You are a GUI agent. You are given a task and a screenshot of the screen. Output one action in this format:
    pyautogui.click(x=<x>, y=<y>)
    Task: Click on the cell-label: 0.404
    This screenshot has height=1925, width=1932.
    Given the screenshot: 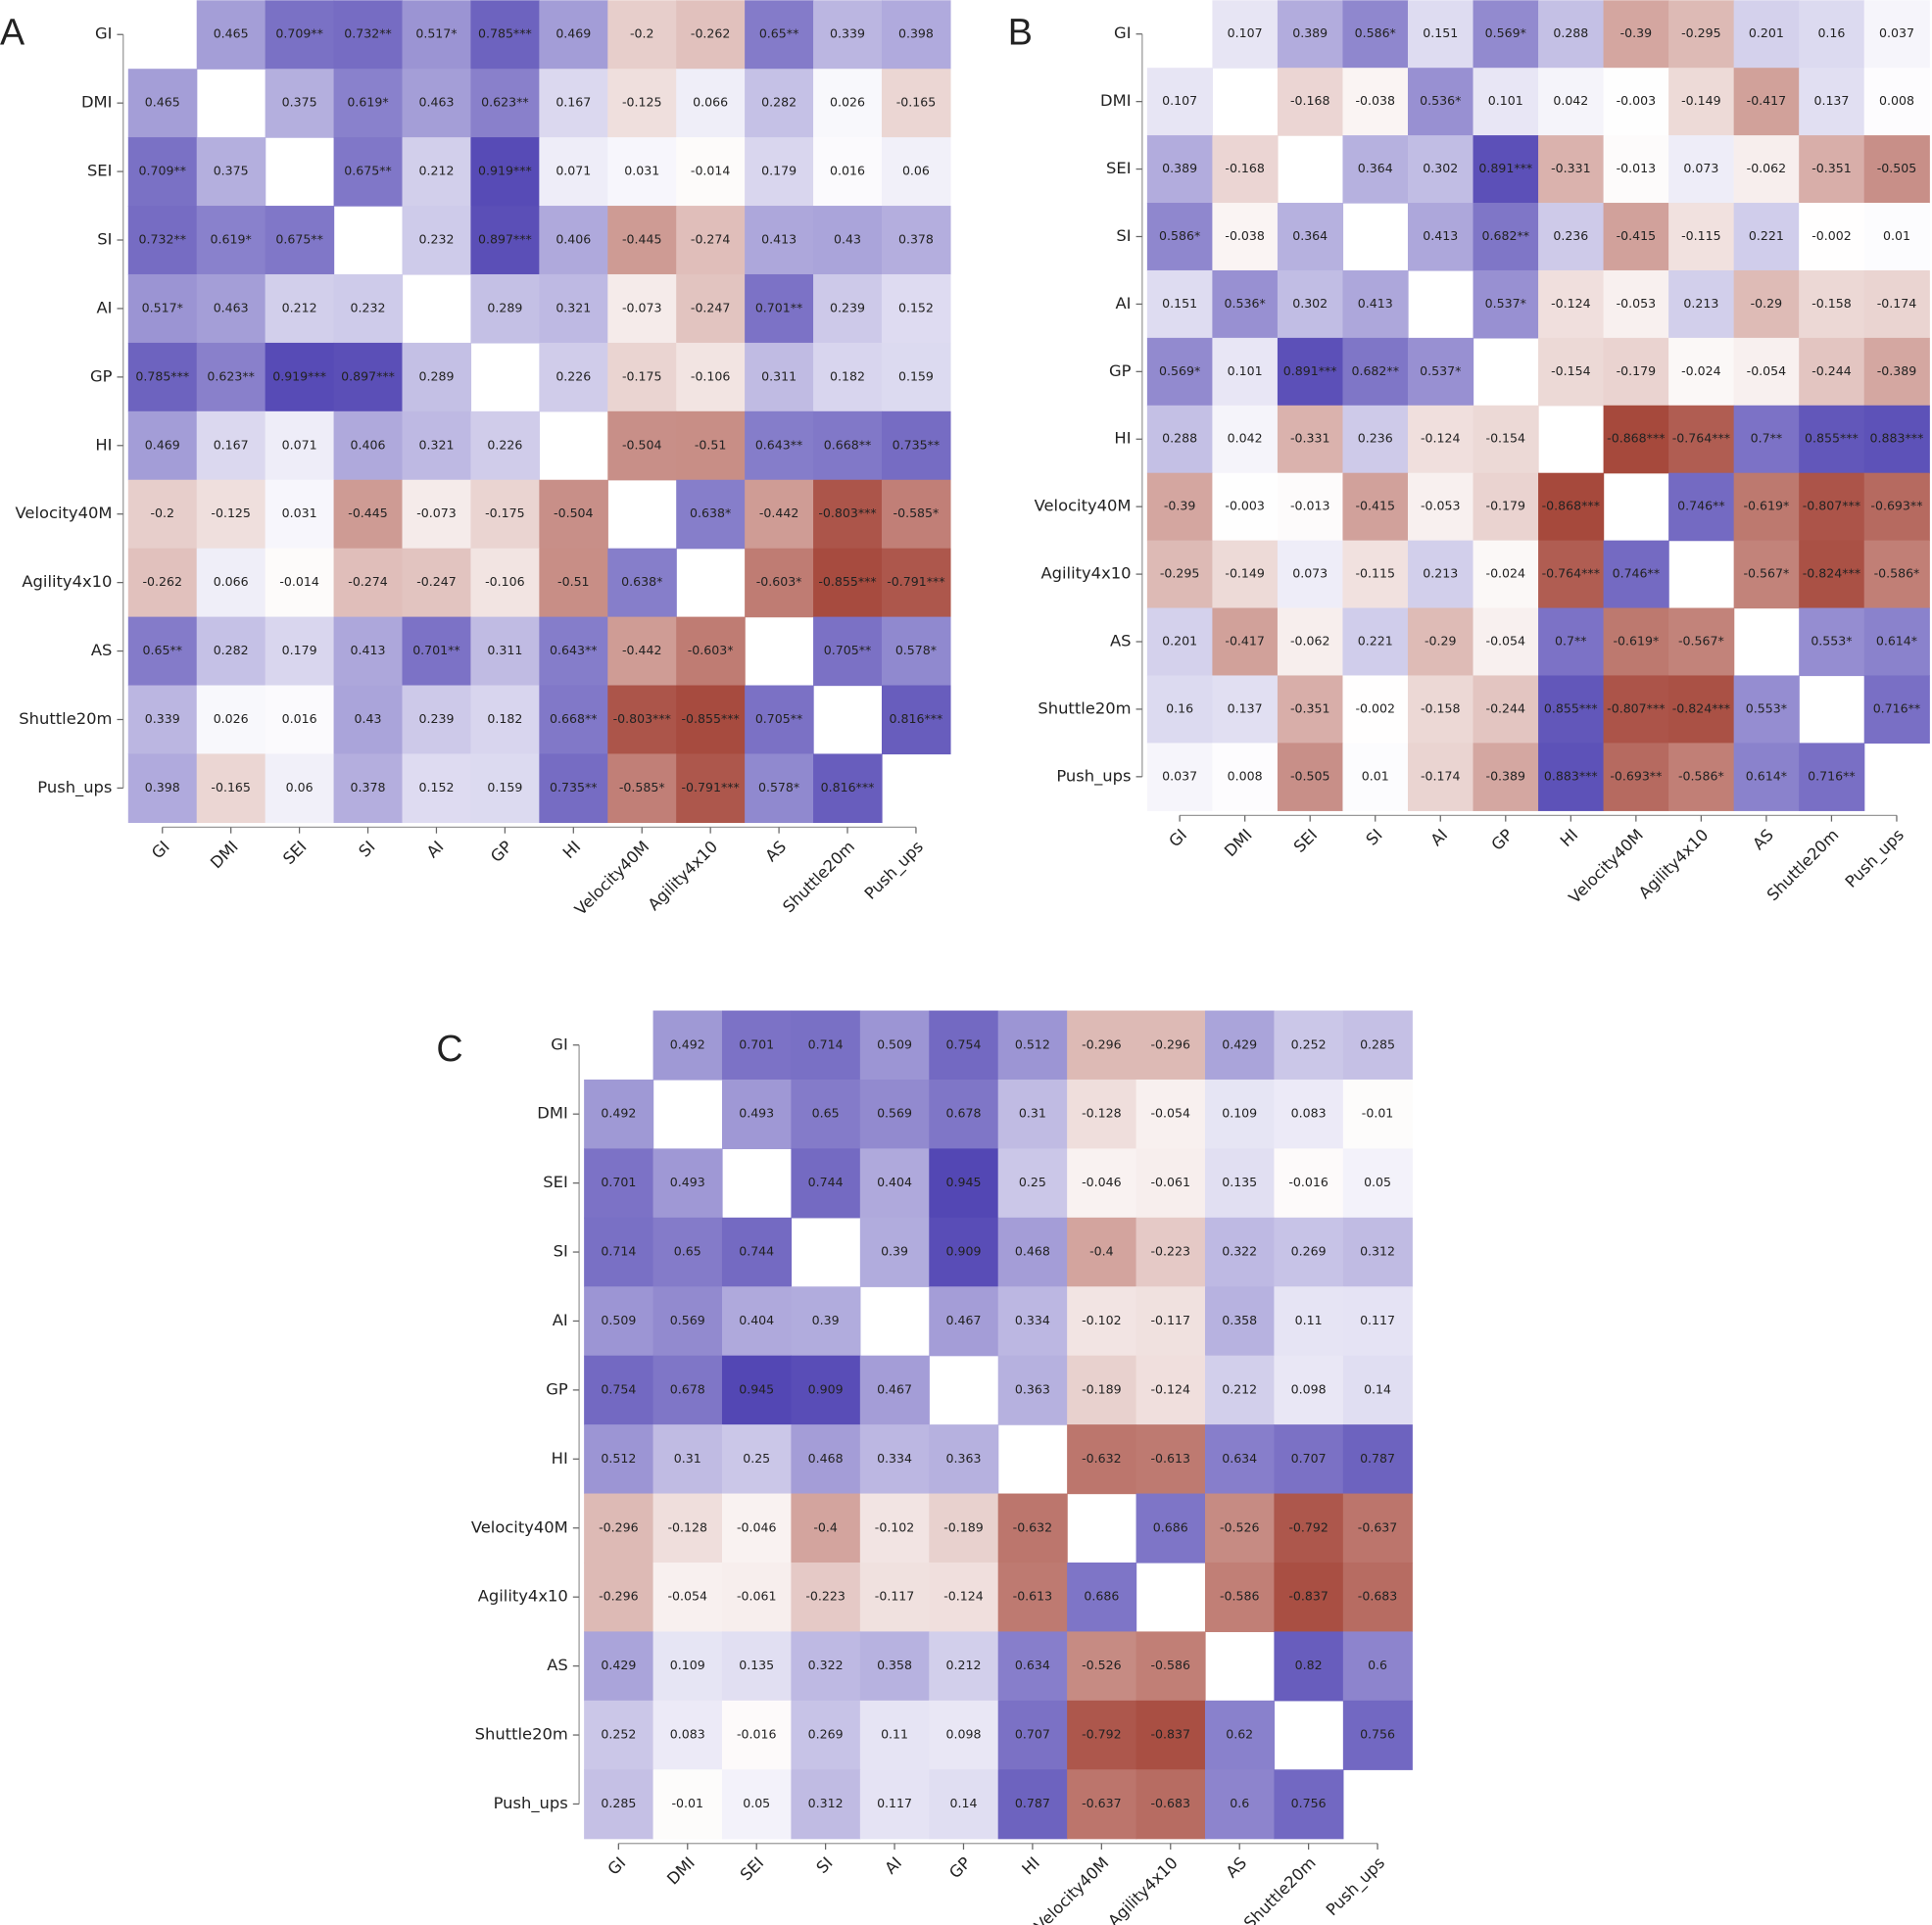 What is the action you would take?
    pyautogui.click(x=894, y=1182)
    